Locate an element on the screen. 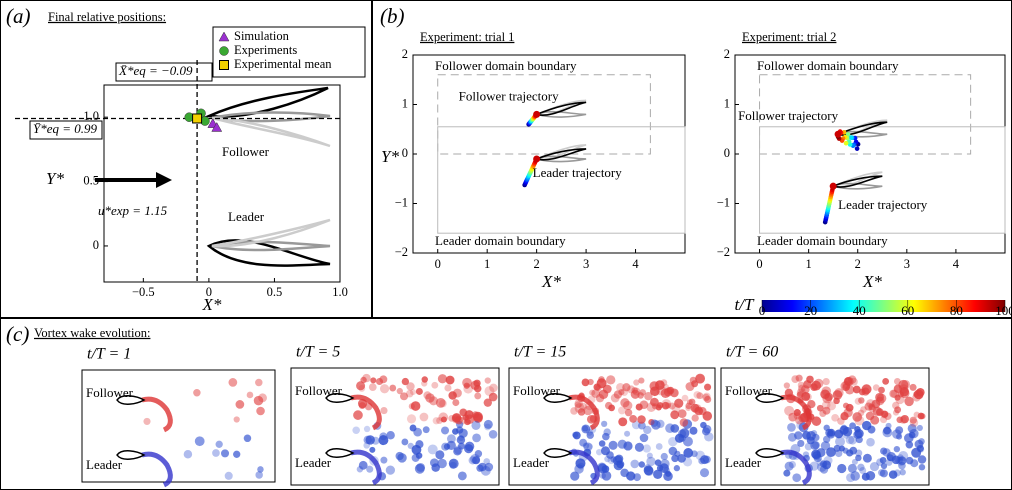 The image size is (1012, 490). square-marker is located at coordinates (197, 118).